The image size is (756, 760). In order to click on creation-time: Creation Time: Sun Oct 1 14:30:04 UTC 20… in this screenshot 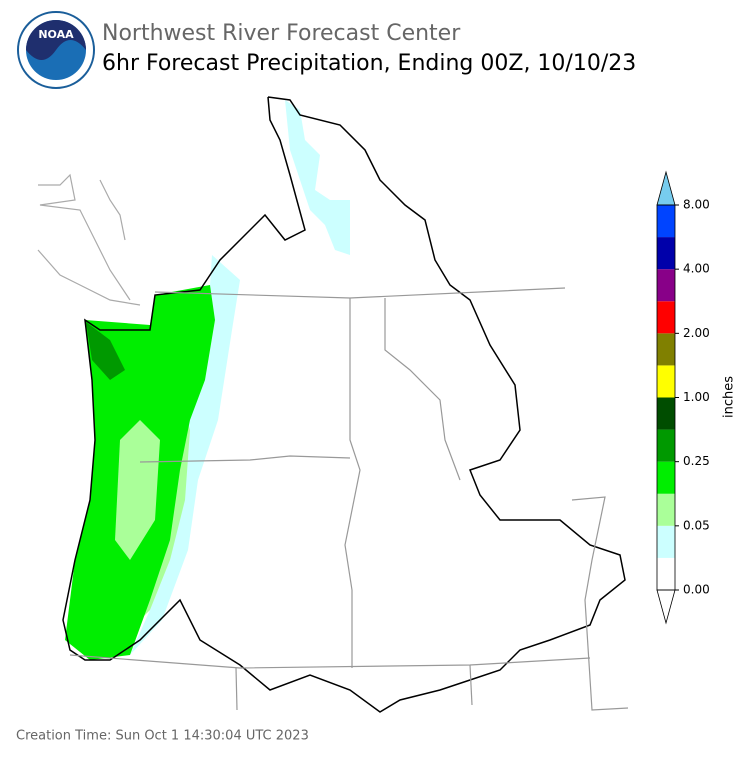, I will do `click(162, 736)`.